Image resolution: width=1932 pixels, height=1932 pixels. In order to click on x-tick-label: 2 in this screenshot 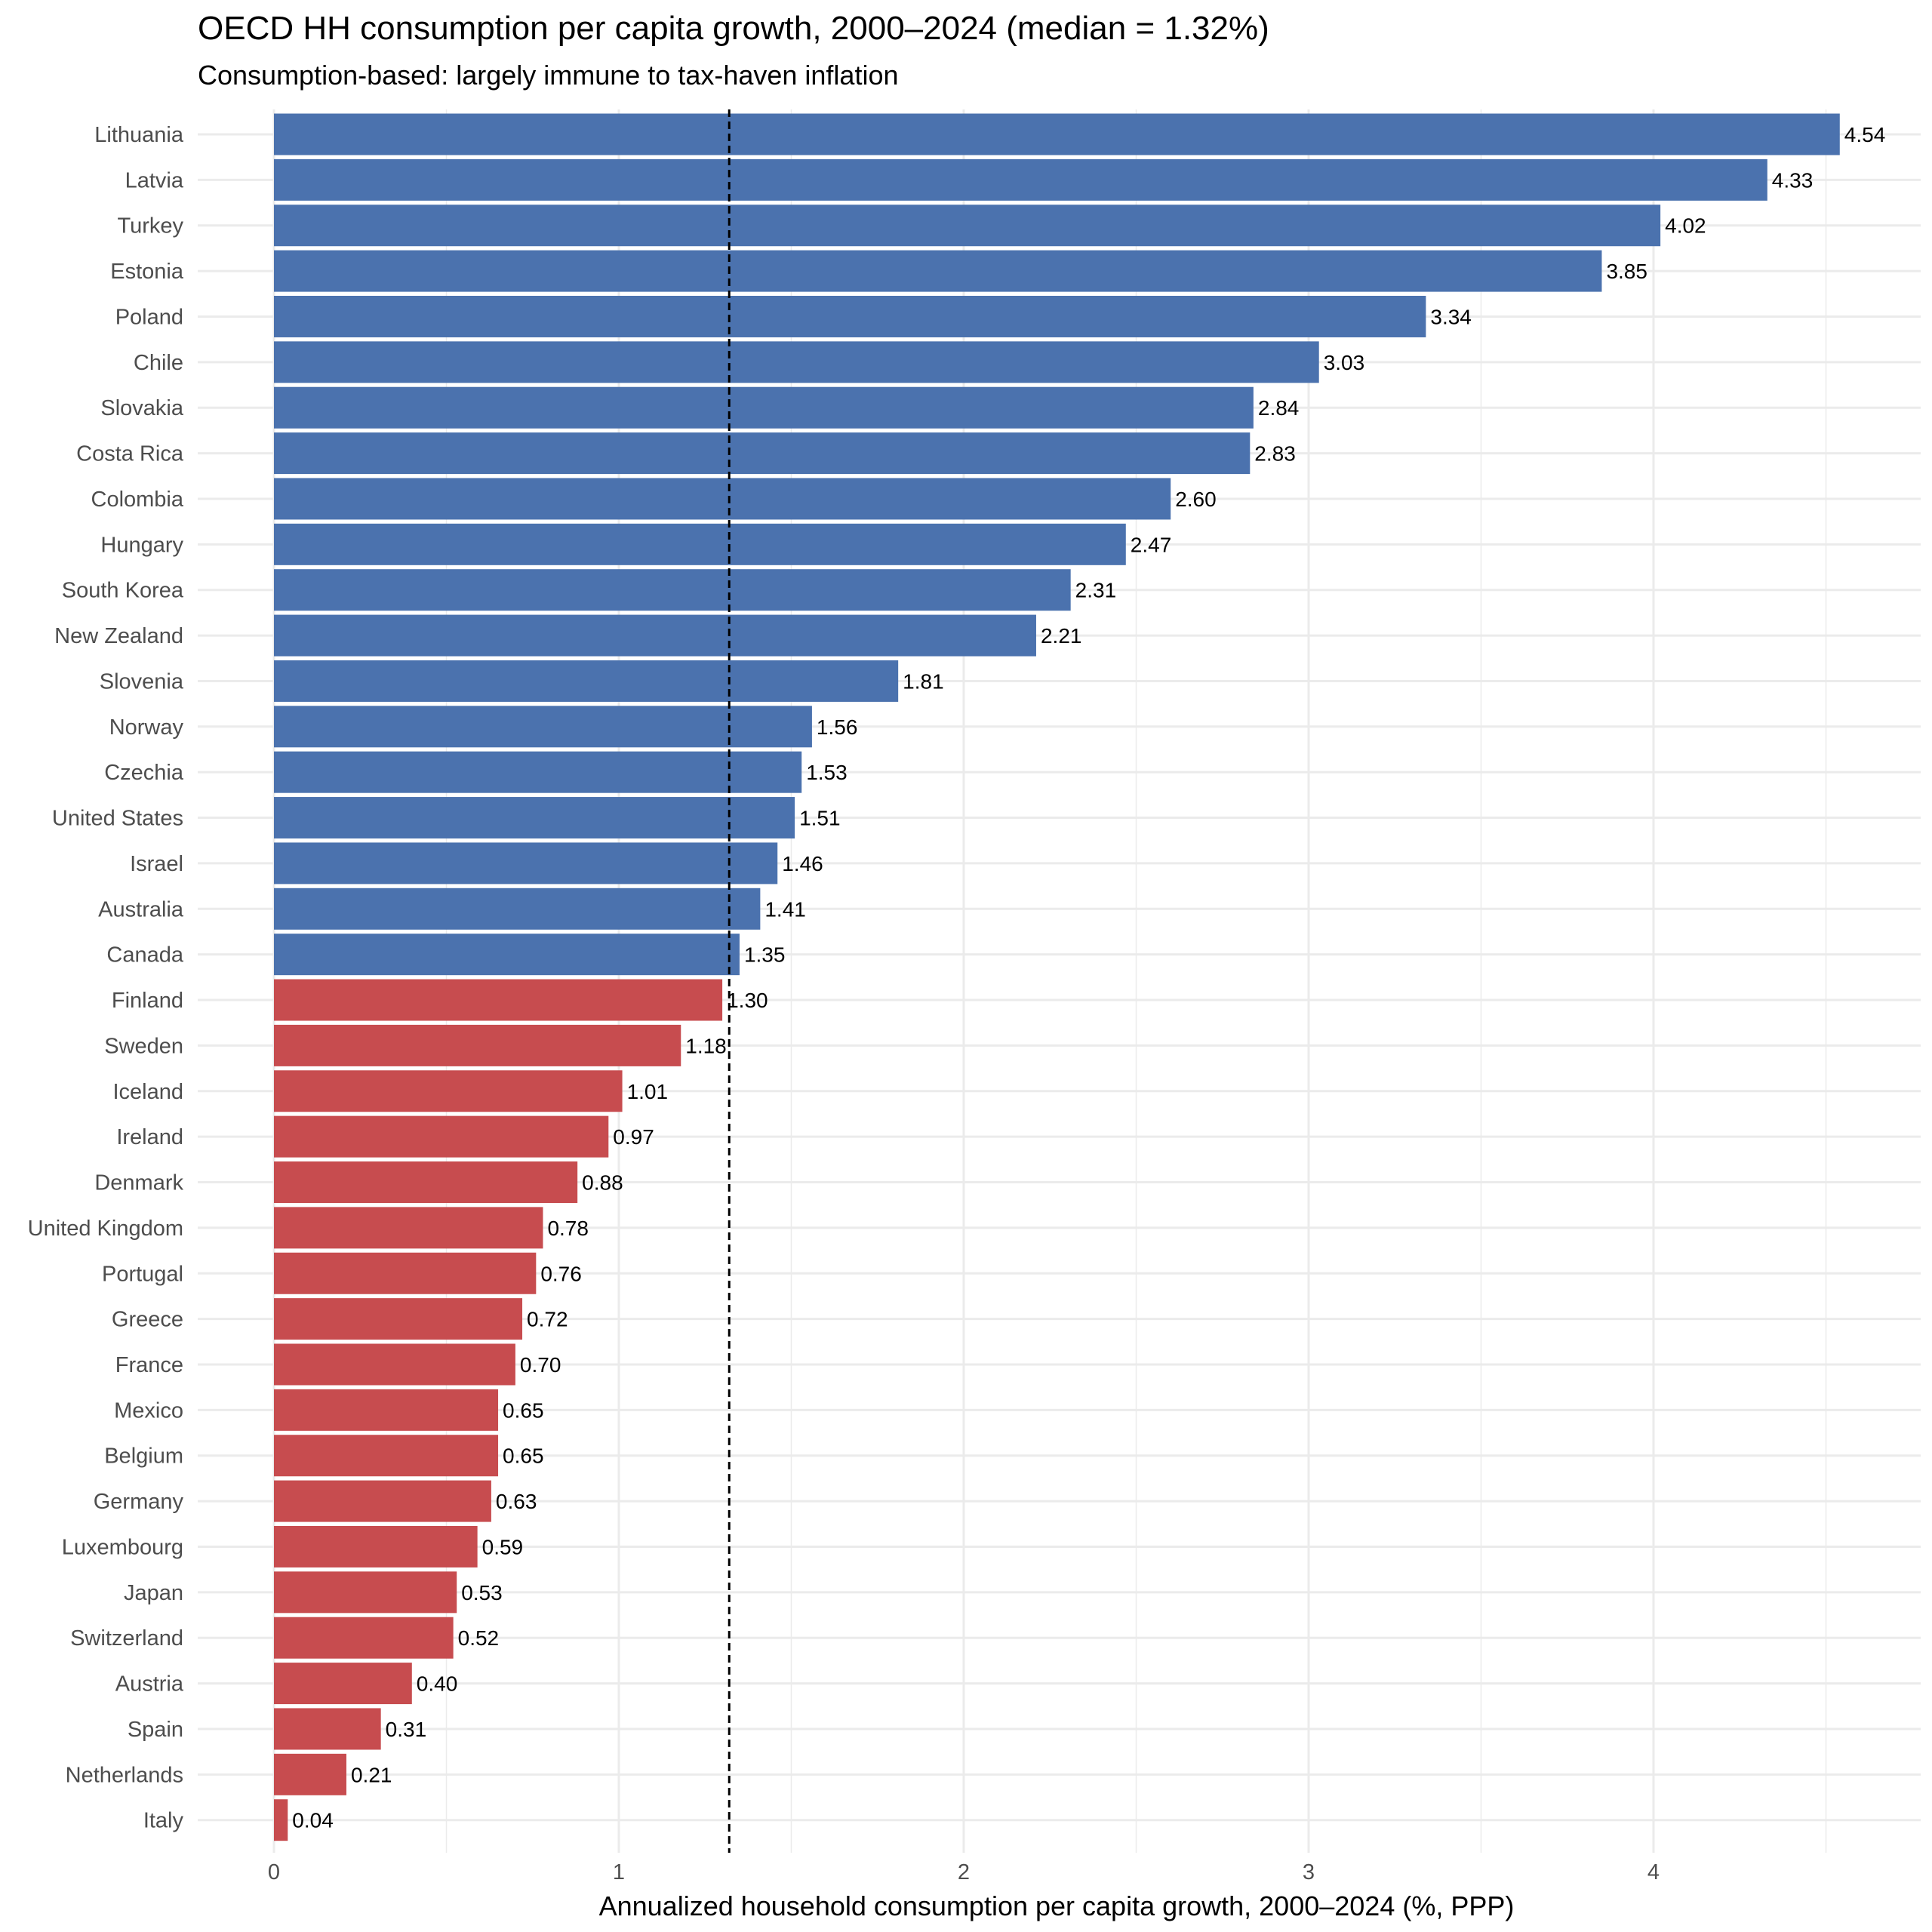, I will do `click(964, 1872)`.